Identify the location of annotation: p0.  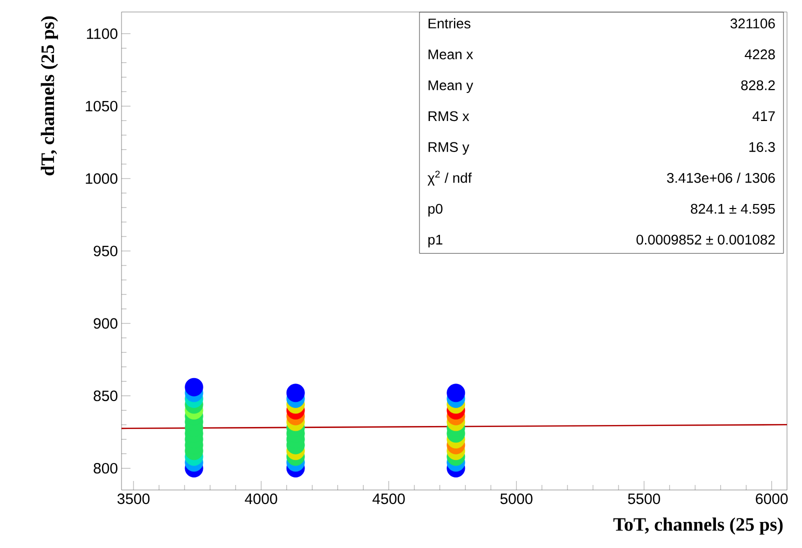
(435, 210).